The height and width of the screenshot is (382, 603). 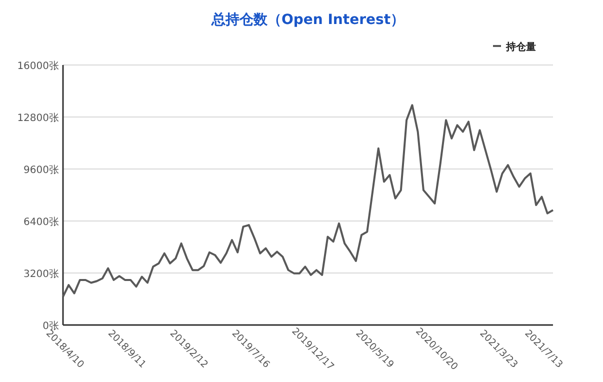 I want to click on legend-label: 持仓量, so click(x=520, y=47).